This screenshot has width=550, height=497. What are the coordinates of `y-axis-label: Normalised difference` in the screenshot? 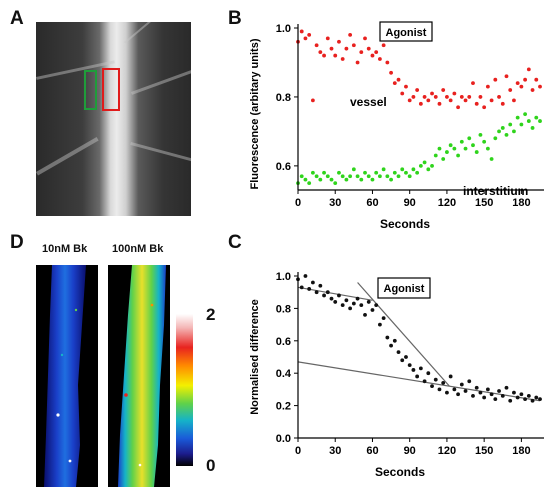 It's located at (255, 357).